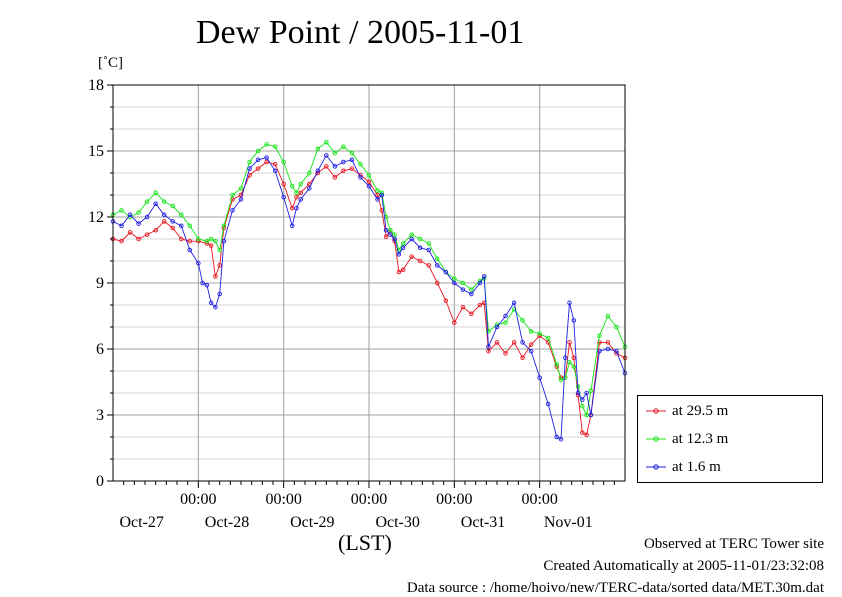 This screenshot has width=842, height=597. What do you see at coordinates (100, 283) in the screenshot?
I see `y-tick-label: 9` at bounding box center [100, 283].